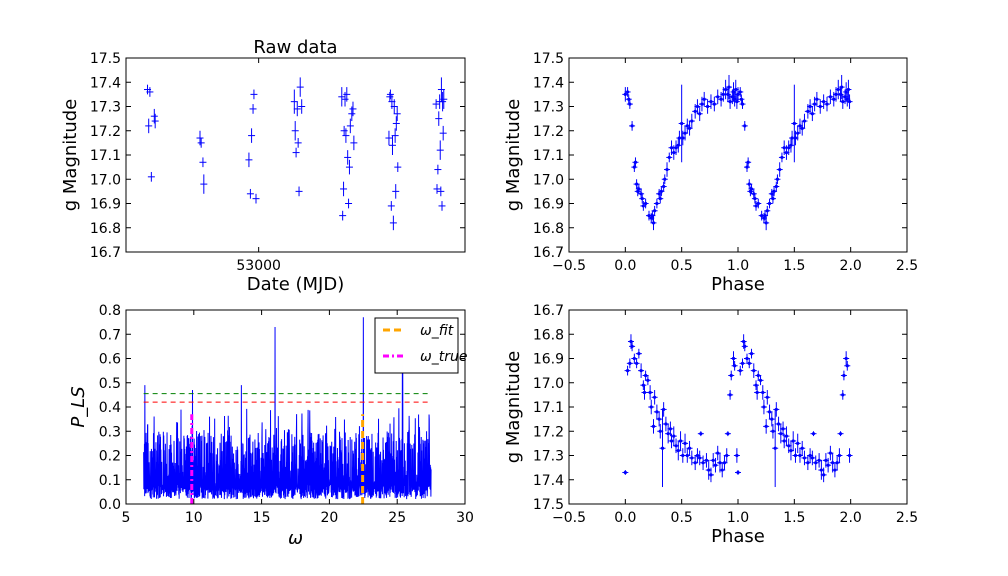  What do you see at coordinates (738, 155) in the screenshot?
I see `plot-frame` at bounding box center [738, 155].